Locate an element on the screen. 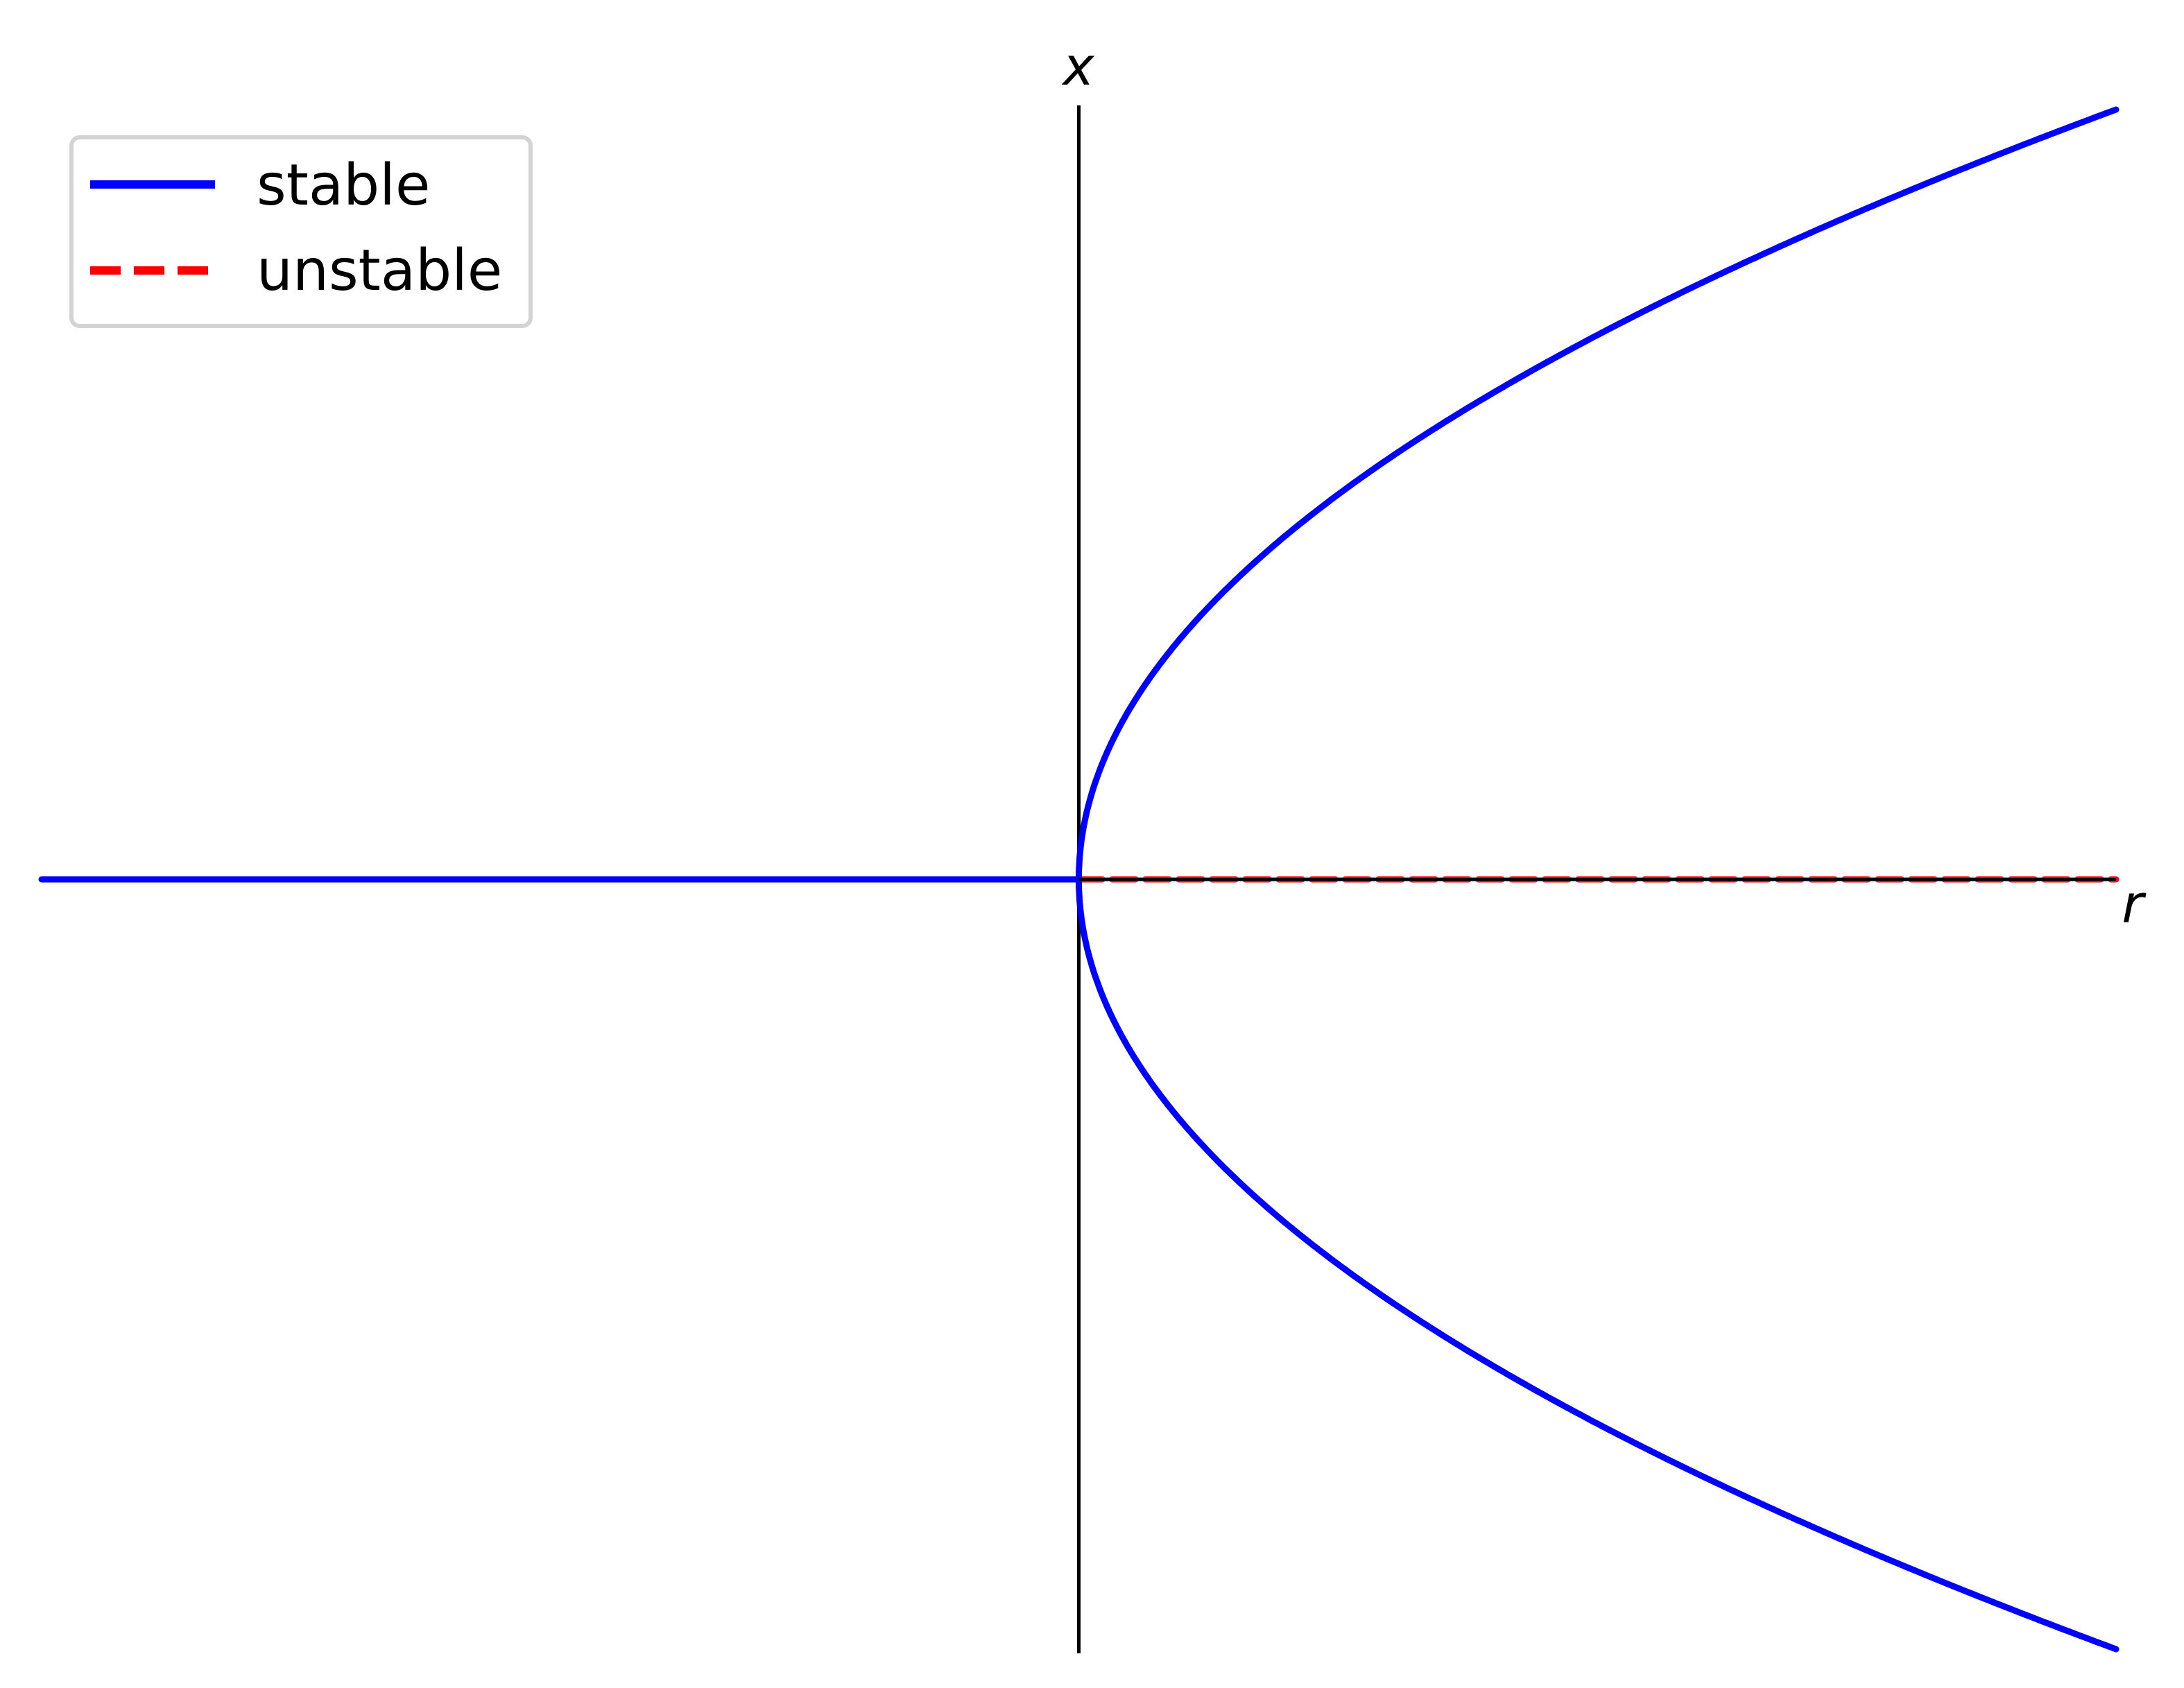  r-axis-label: r is located at coordinates (2134, 904).